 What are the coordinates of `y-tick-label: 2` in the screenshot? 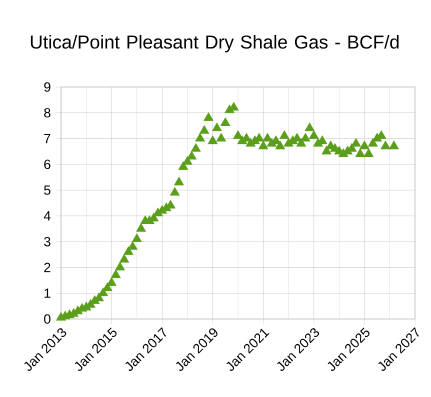 It's located at (47, 267).